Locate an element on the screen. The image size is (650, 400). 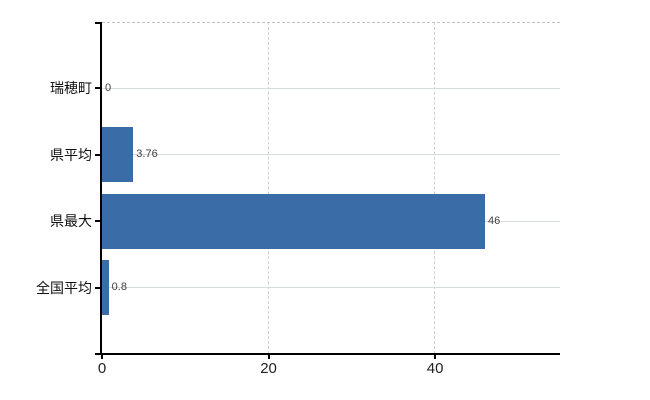
x-axis-line is located at coordinates (327, 354).